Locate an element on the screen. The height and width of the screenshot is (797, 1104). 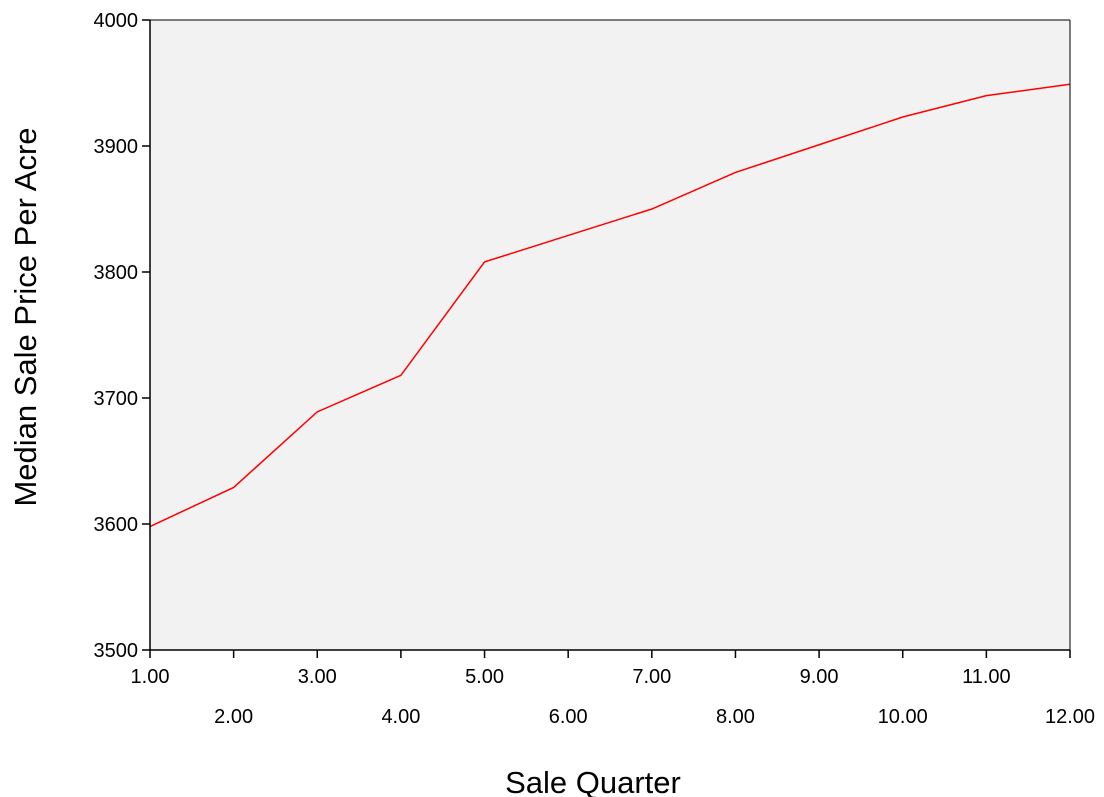
x-tick-label: 11.00 is located at coordinates (986, 677).